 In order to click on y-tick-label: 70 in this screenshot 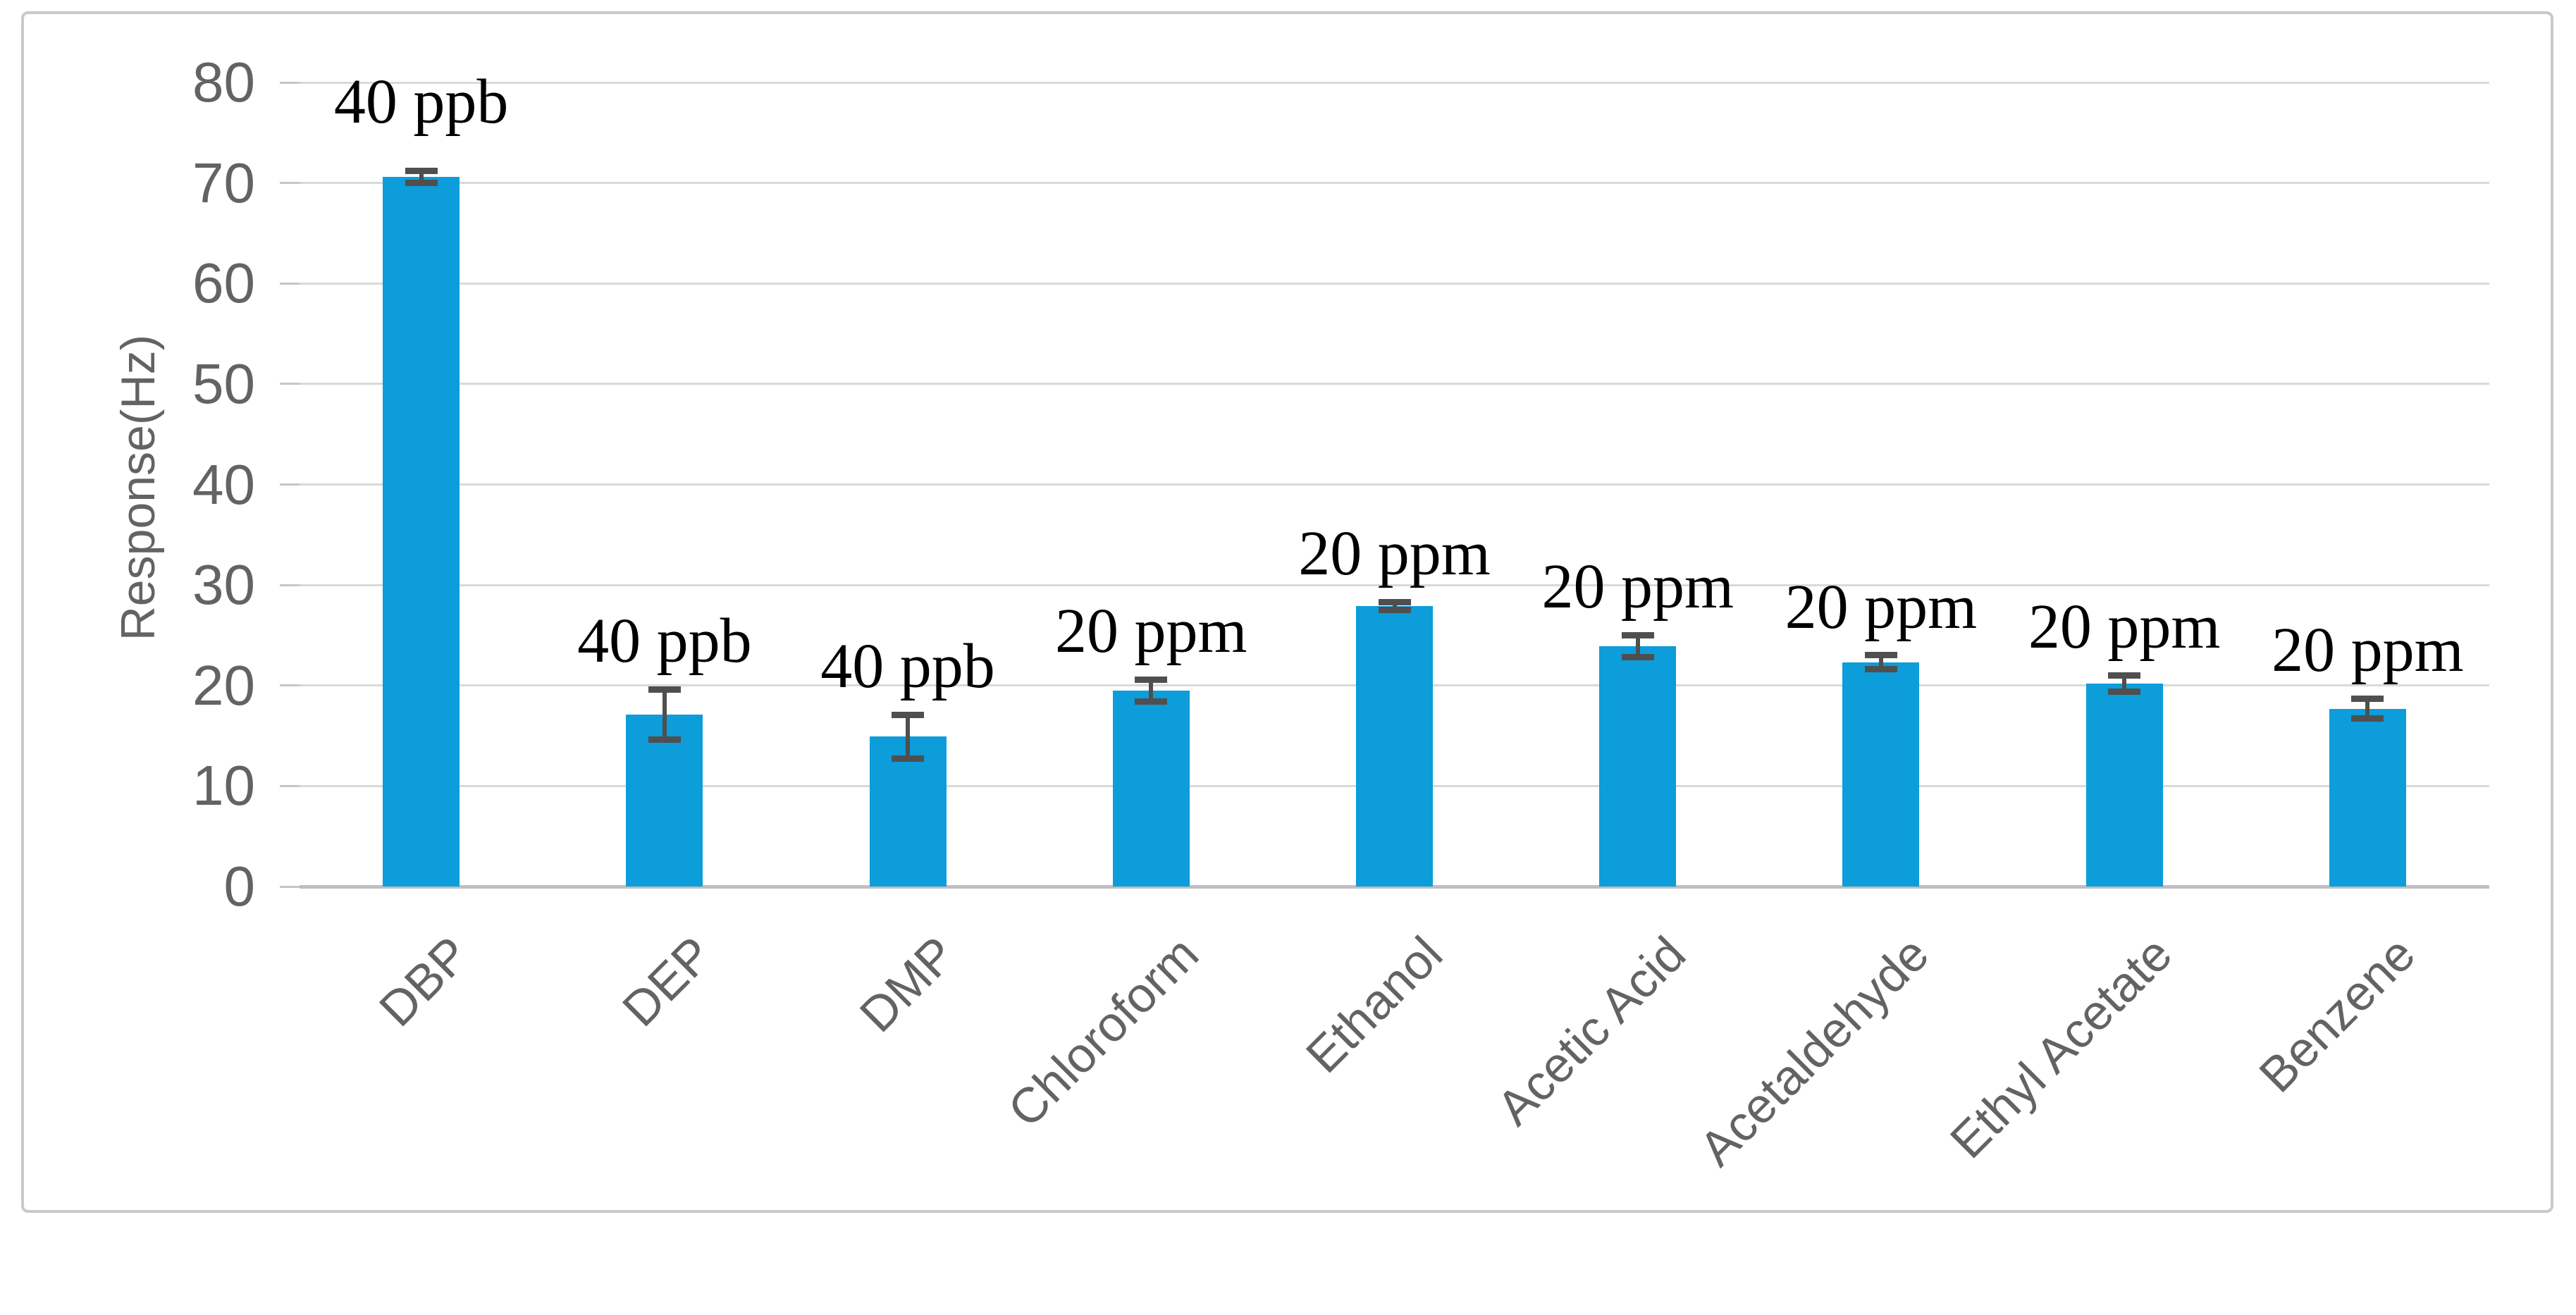, I will do `click(223, 182)`.